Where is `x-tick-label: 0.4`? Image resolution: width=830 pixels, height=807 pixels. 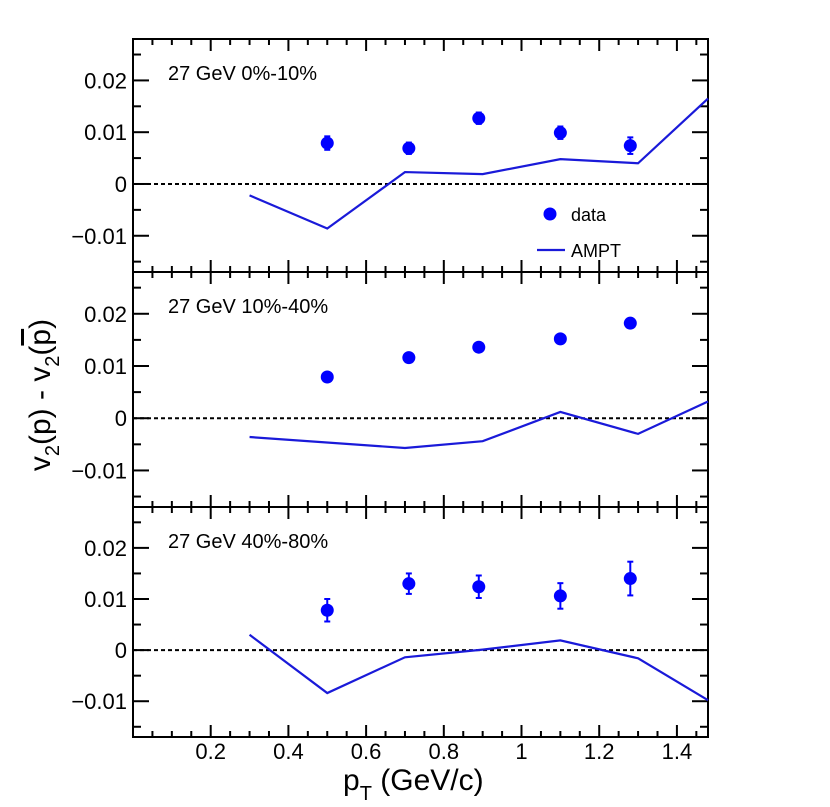 x-tick-label: 0.4 is located at coordinates (288, 751).